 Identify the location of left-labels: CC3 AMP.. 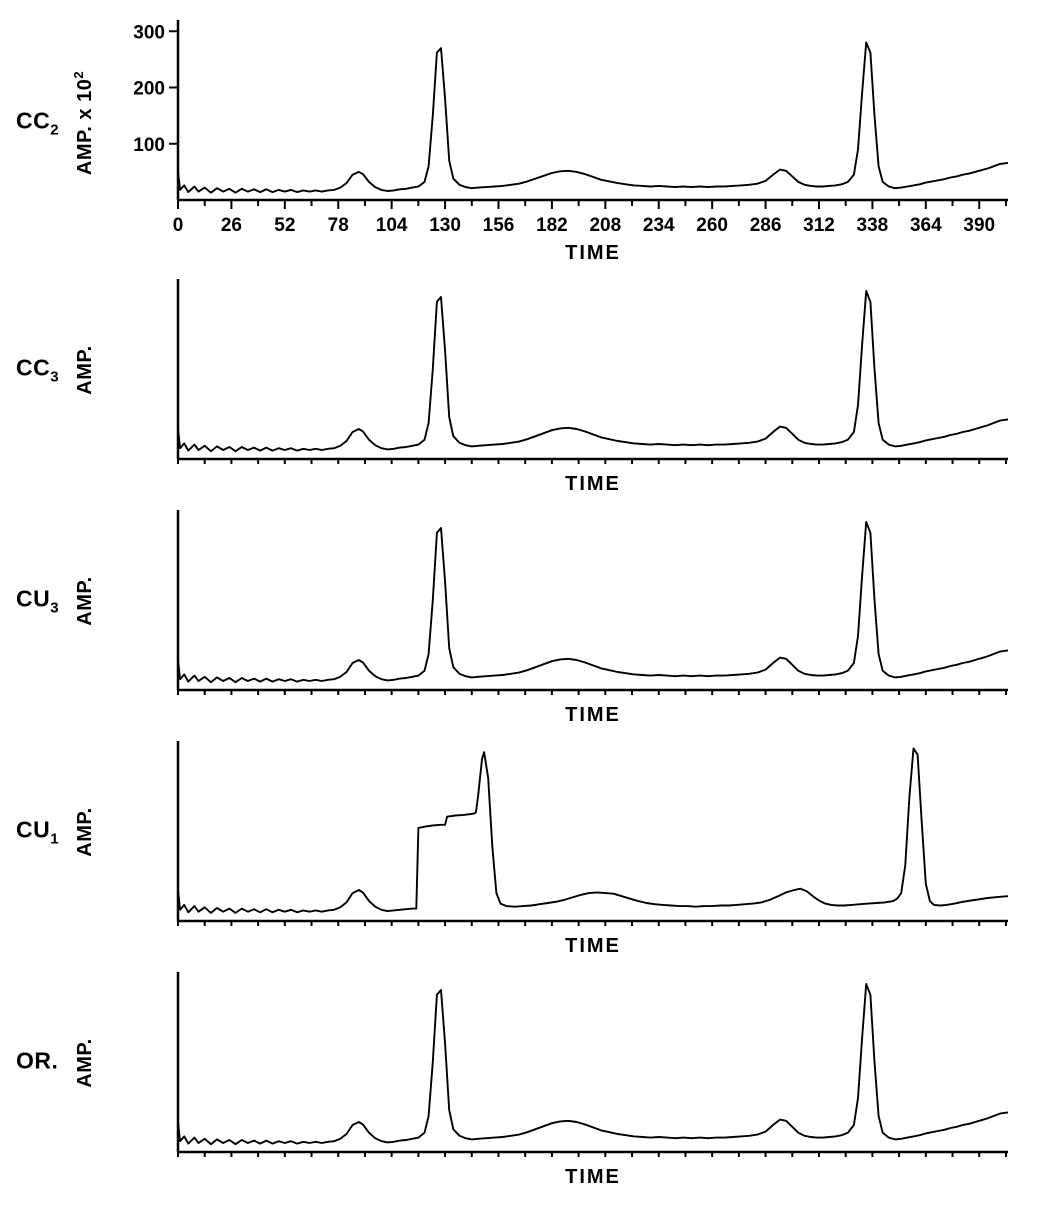
(58, 370).